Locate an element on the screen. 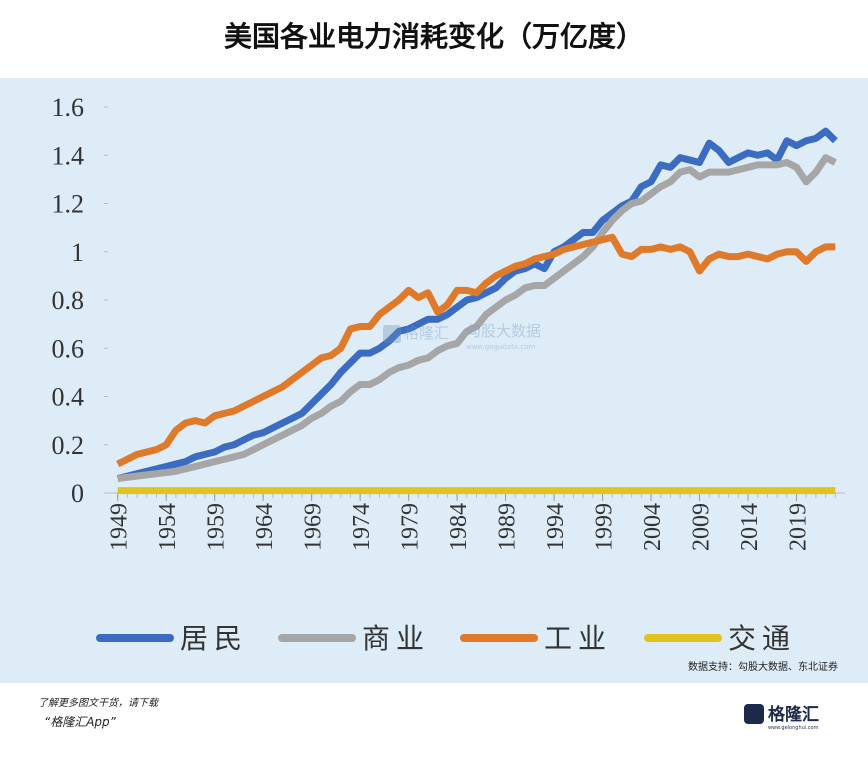 The height and width of the screenshot is (771, 868). source: 数据支持：勾股大数据、东北证券 is located at coordinates (763, 666).